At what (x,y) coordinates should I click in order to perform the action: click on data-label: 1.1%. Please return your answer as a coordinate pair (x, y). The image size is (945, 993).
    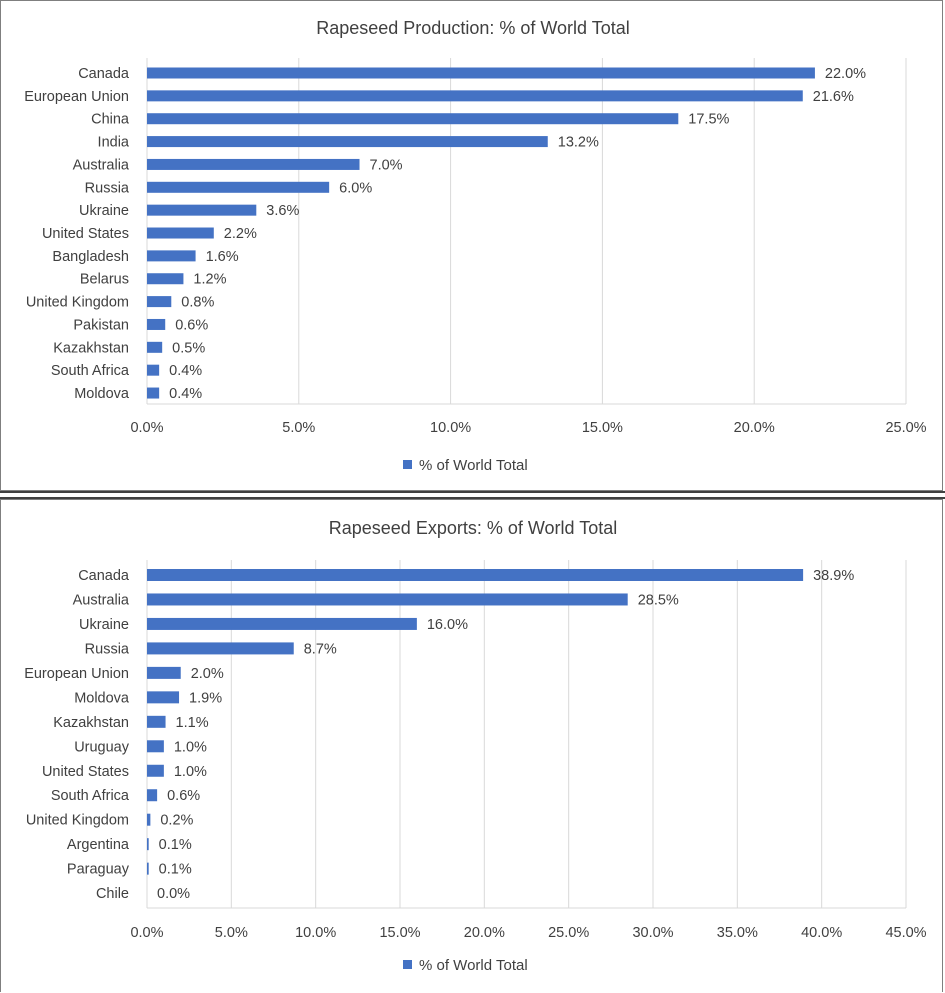
    Looking at the image, I should click on (192, 723).